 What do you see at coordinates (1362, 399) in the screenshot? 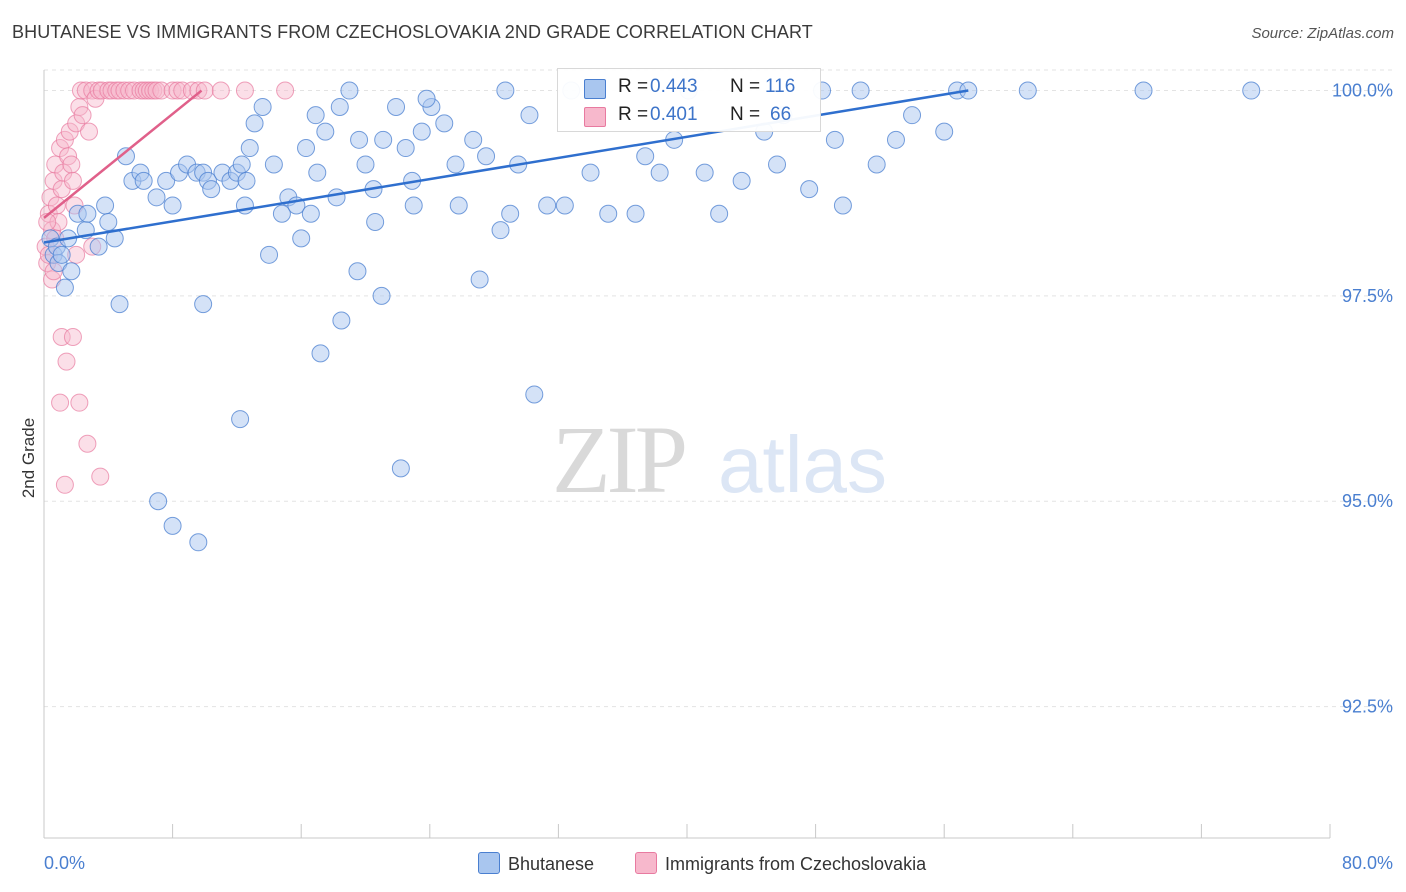
I see `y-tick-labels: 92.5% 95.0% 97.5% 100.0%` at bounding box center [1362, 399].